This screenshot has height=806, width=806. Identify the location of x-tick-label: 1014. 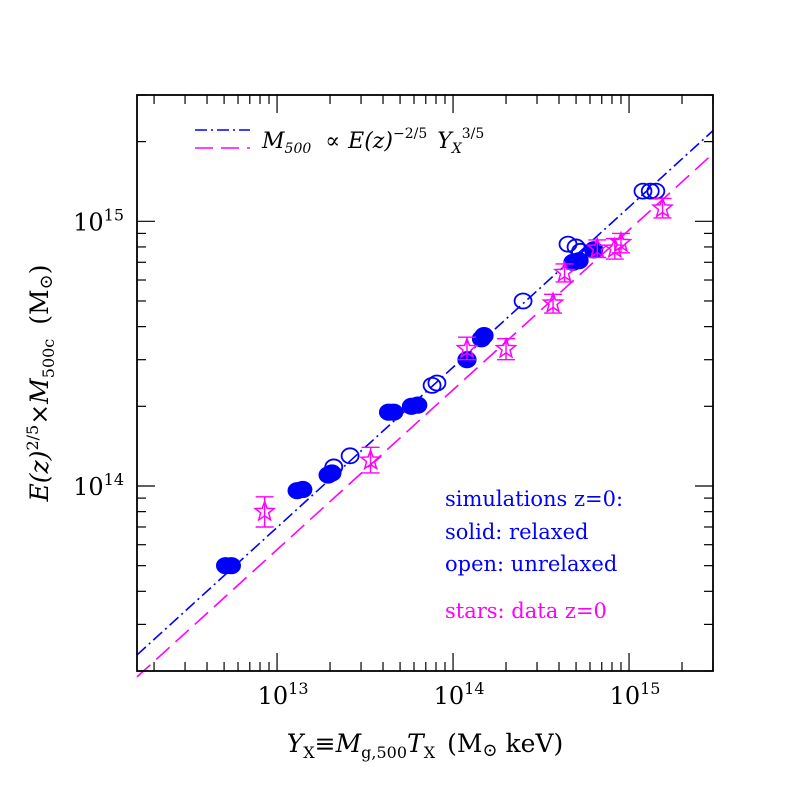
(459, 694).